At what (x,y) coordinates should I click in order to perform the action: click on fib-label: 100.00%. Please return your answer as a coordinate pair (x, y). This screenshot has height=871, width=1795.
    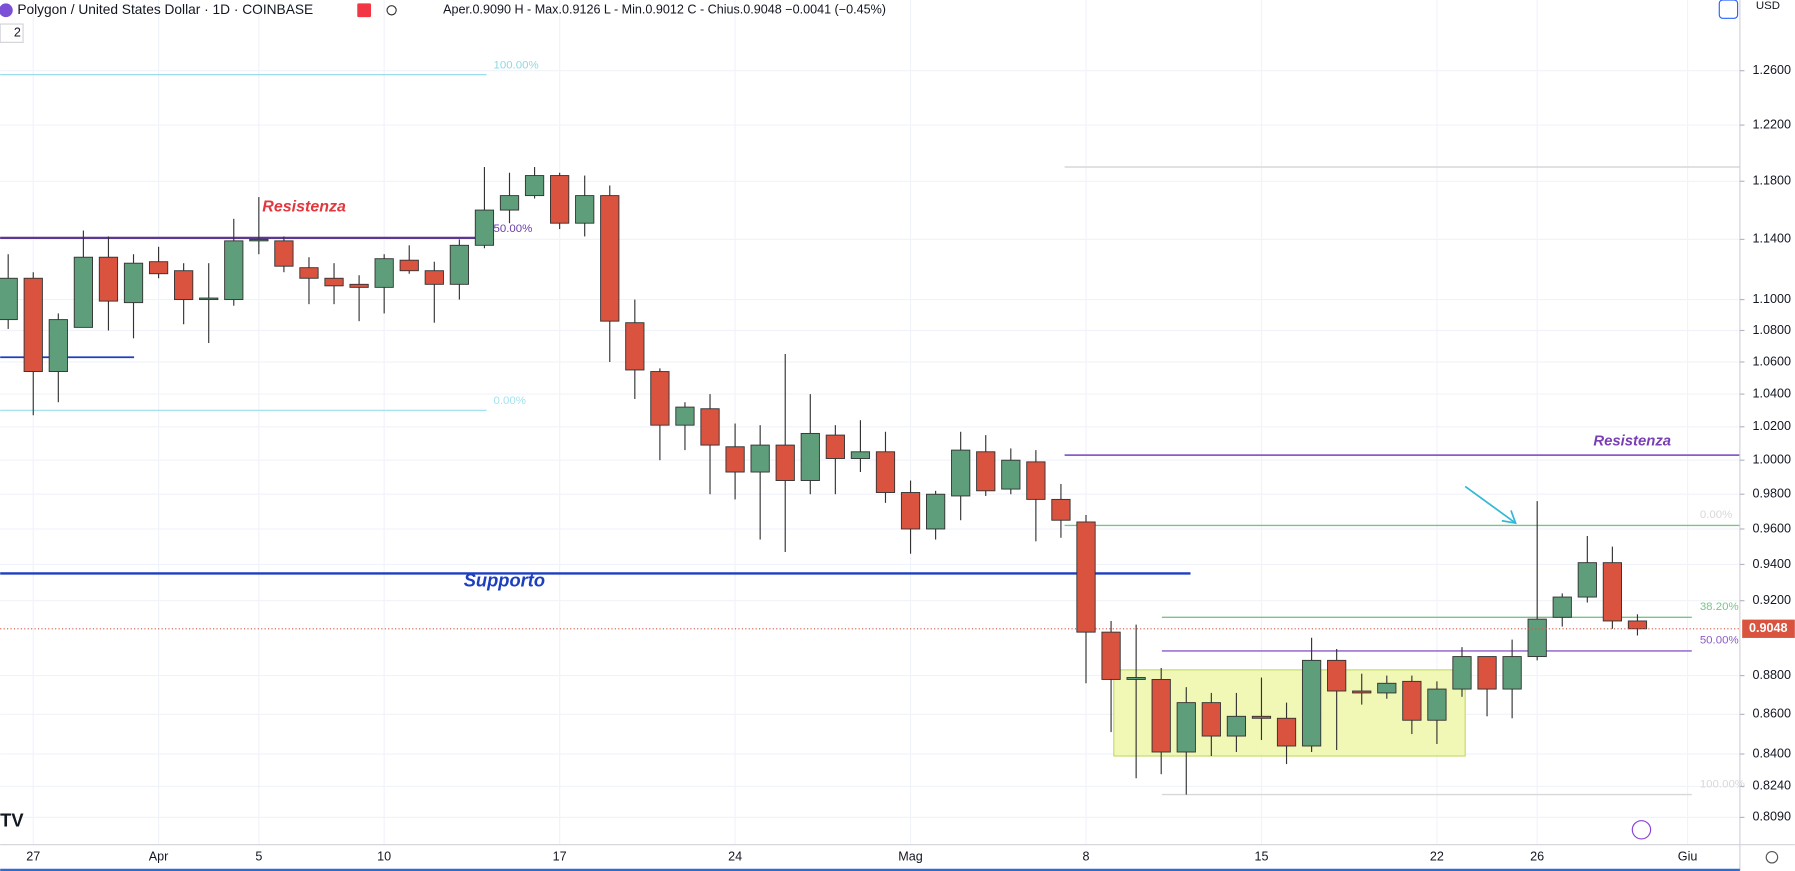
    Looking at the image, I should click on (515, 66).